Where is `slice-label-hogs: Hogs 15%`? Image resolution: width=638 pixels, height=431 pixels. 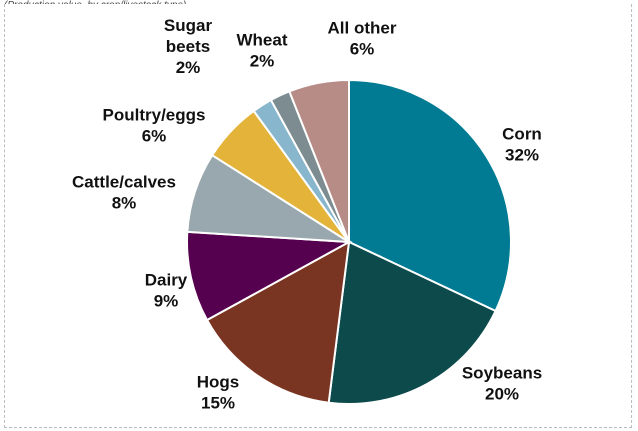 slice-label-hogs: Hogs 15% is located at coordinates (218, 393).